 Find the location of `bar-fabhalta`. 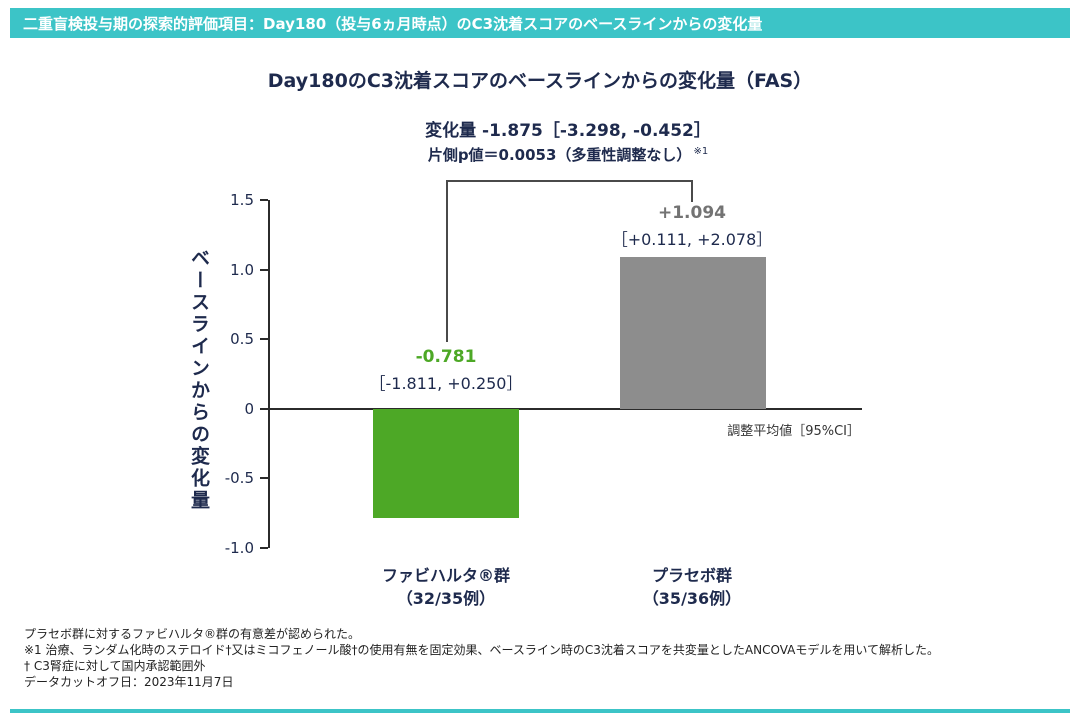

bar-fabhalta is located at coordinates (446, 463).